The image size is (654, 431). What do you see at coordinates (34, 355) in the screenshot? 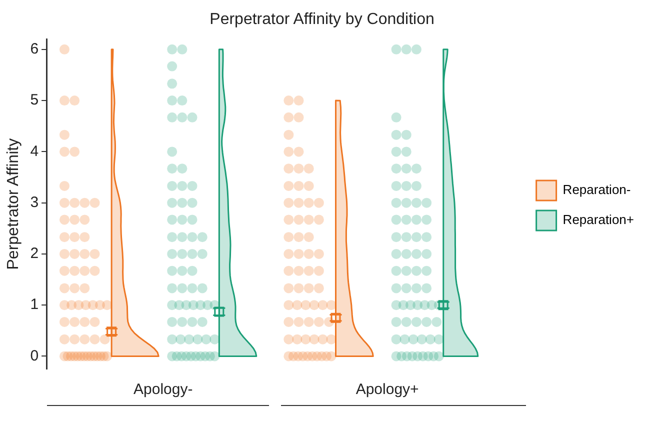
I see `y-tick-label: 0` at bounding box center [34, 355].